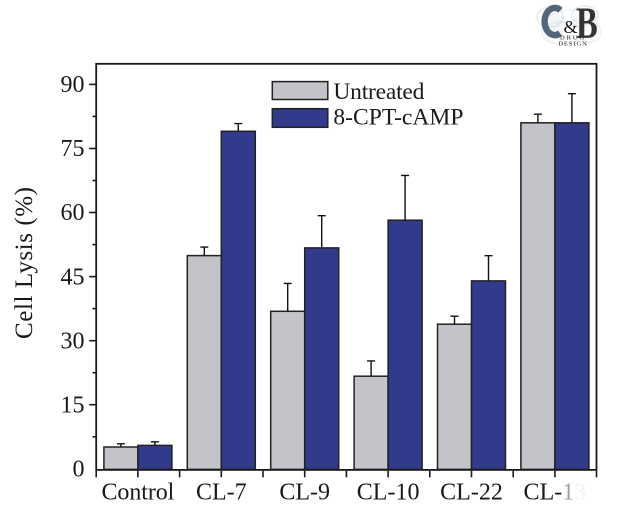 This screenshot has height=521, width=626. I want to click on svg-text: CL-22, so click(471, 493).